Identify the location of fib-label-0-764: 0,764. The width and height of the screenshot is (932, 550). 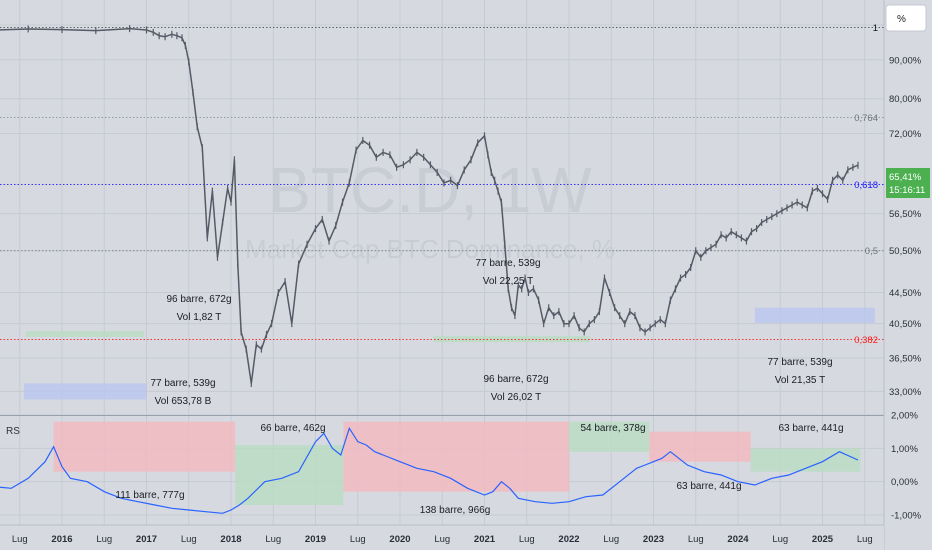
(866, 118).